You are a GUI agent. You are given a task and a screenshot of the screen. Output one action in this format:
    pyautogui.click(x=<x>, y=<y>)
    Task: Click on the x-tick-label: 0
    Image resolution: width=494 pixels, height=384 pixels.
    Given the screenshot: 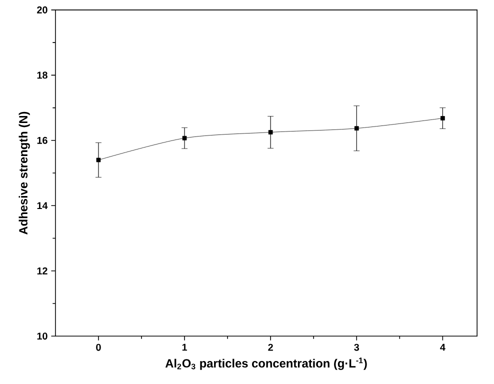 What is the action you would take?
    pyautogui.click(x=98, y=347)
    